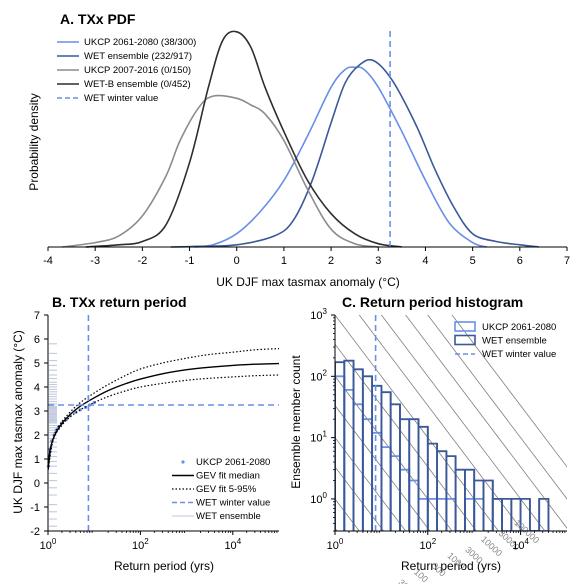 Image resolution: width=584 pixels, height=584 pixels. I want to click on x-tick-label: 6, so click(520, 261).